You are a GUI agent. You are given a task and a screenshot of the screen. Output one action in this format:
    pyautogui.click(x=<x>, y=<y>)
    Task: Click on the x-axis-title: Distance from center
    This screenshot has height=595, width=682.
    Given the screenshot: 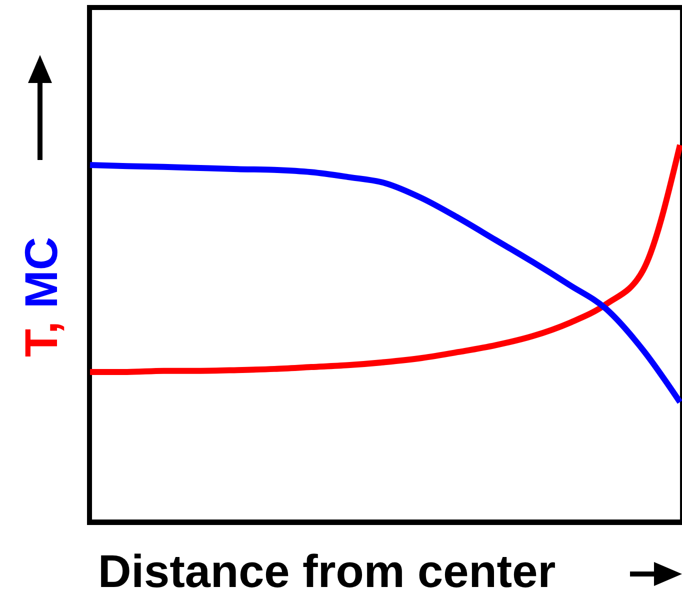 What is the action you would take?
    pyautogui.click(x=327, y=570)
    